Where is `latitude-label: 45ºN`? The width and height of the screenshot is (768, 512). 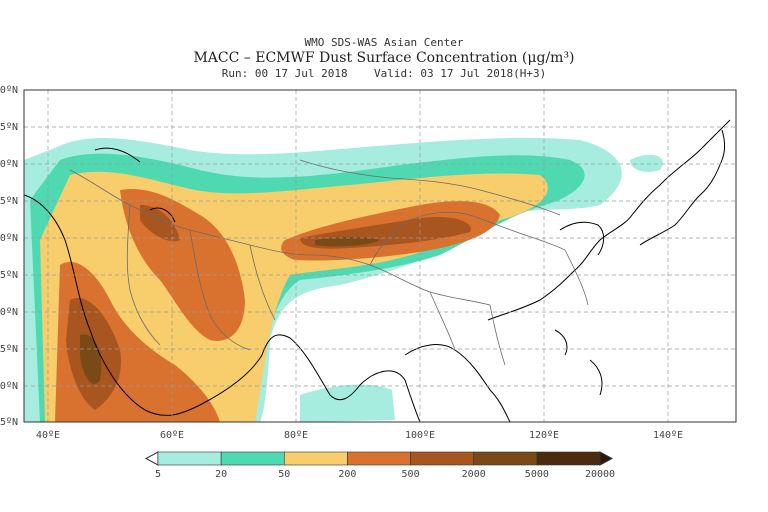
latitude-label: 45ºN is located at coordinates (9, 127).